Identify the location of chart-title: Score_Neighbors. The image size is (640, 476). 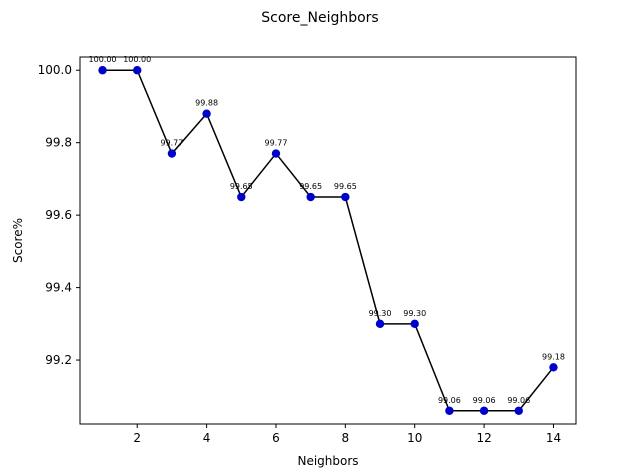
(319, 18).